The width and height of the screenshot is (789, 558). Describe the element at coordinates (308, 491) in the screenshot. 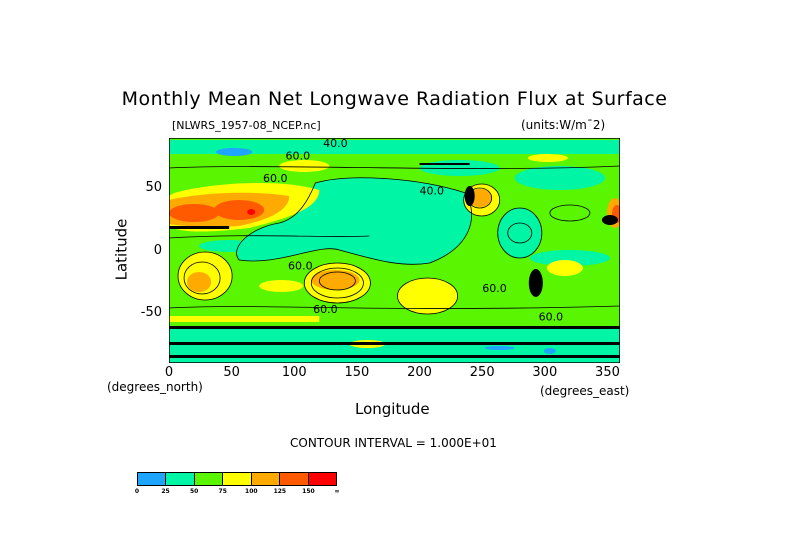

I see `colorbar-label: 150` at that location.